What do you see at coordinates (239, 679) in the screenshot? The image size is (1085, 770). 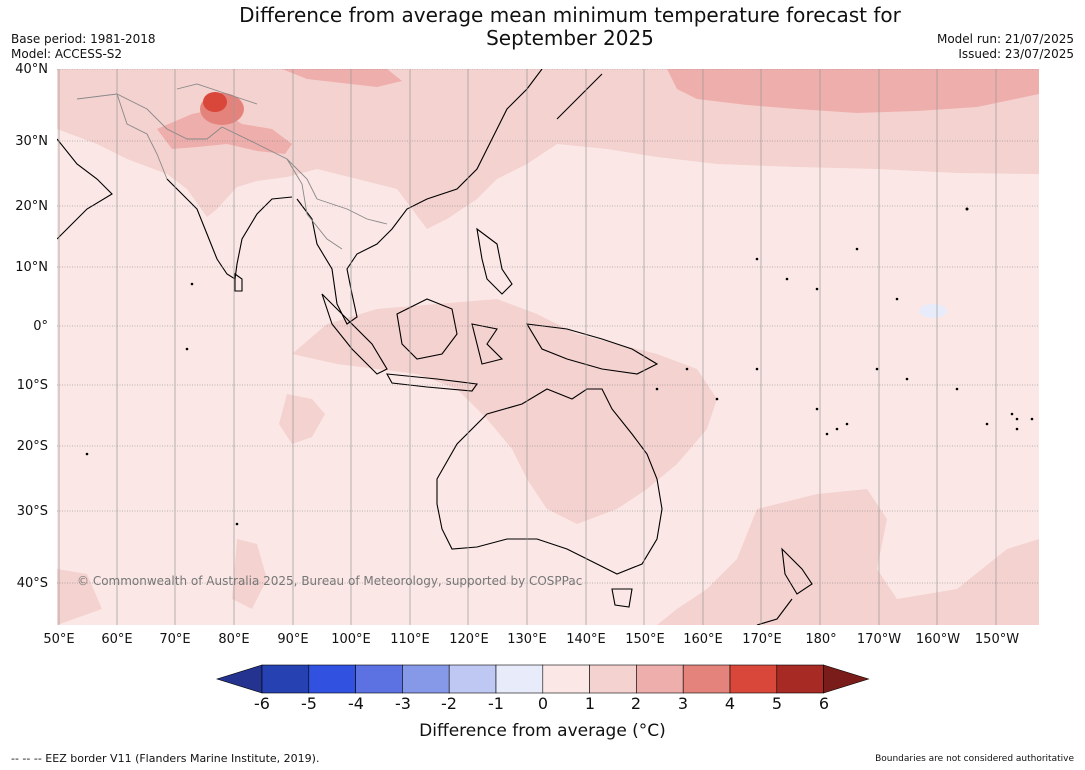 I see `colorbar-extend-low` at bounding box center [239, 679].